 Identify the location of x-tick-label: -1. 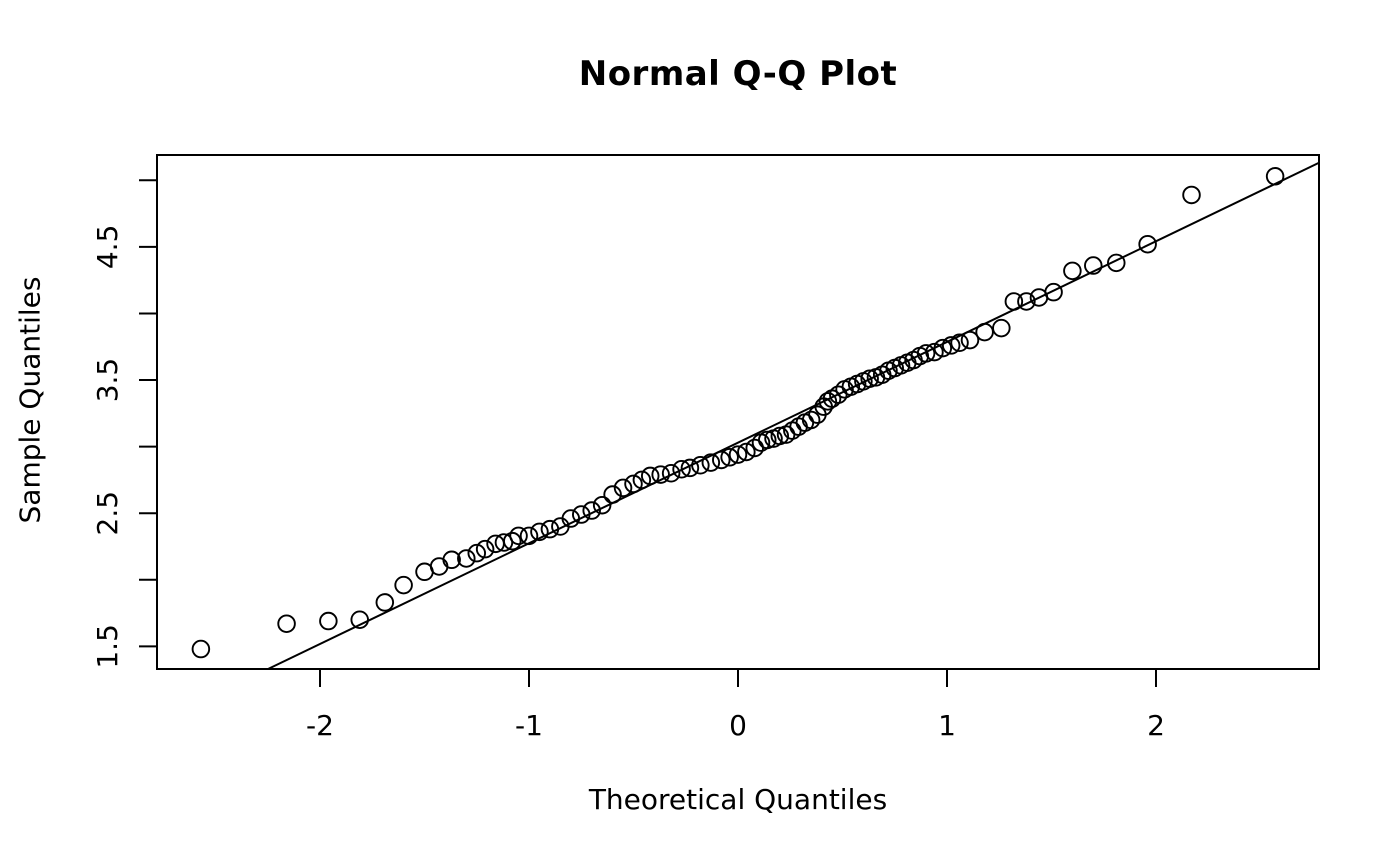
(529, 725).